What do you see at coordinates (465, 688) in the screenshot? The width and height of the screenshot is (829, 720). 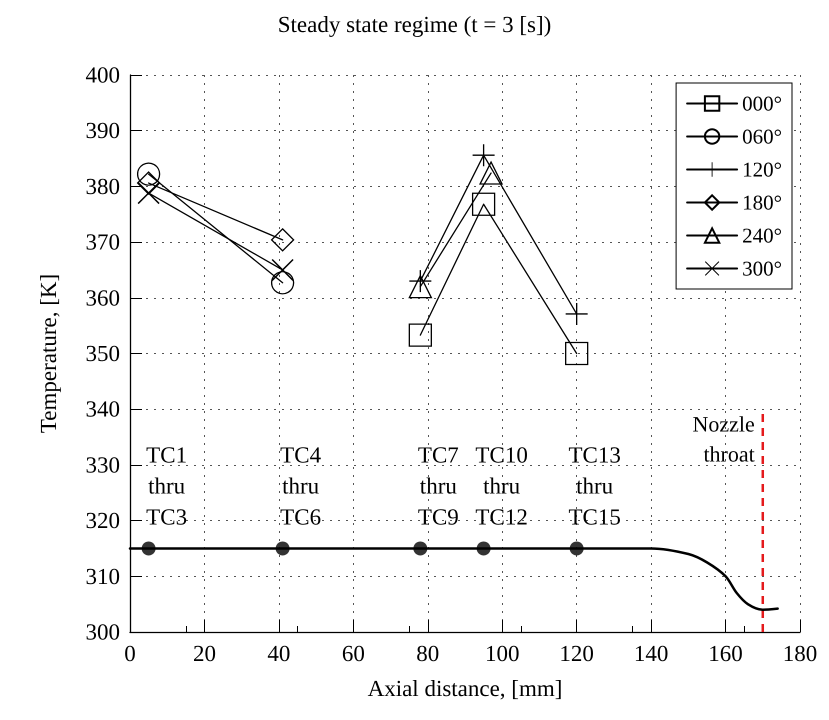 I see `x-axis-title: Axial distance, [mm]` at bounding box center [465, 688].